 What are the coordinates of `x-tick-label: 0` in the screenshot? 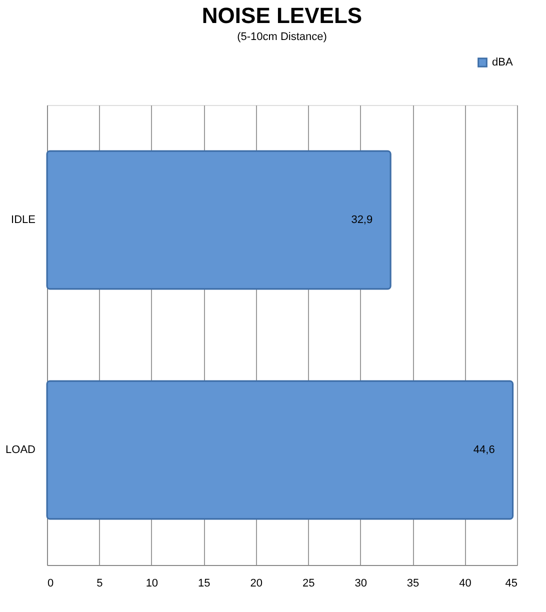 It's located at (51, 584).